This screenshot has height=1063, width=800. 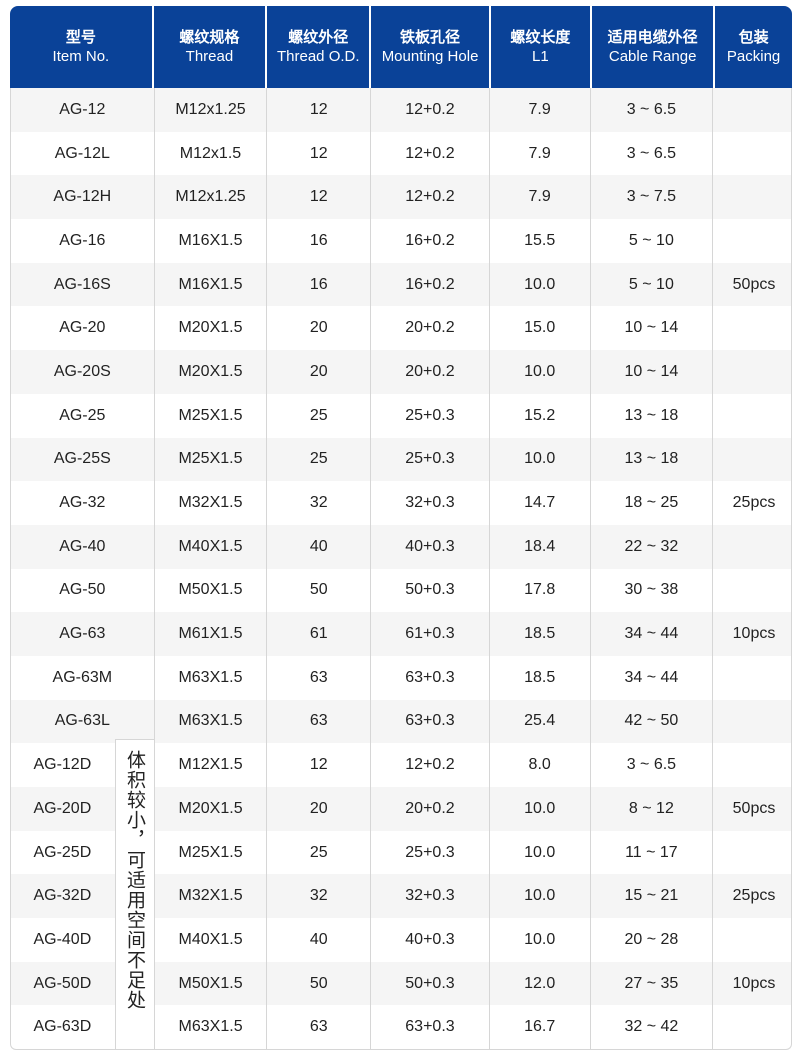 I want to click on table-cell: 32, so click(x=319, y=503).